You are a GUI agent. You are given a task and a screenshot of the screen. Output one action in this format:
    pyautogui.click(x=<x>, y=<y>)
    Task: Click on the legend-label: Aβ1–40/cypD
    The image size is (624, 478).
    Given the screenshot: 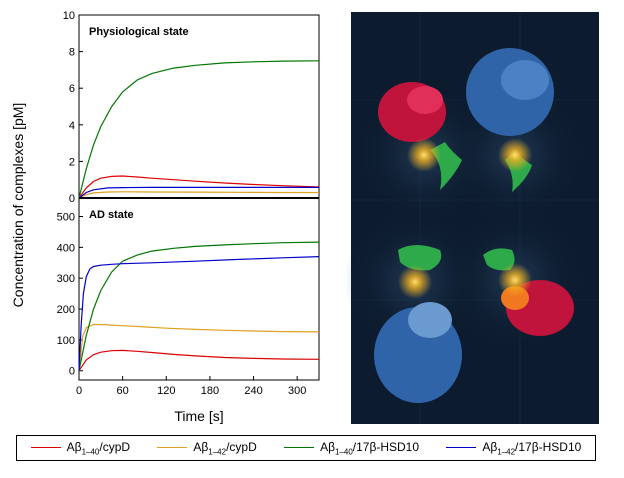 What is the action you would take?
    pyautogui.click(x=98, y=448)
    